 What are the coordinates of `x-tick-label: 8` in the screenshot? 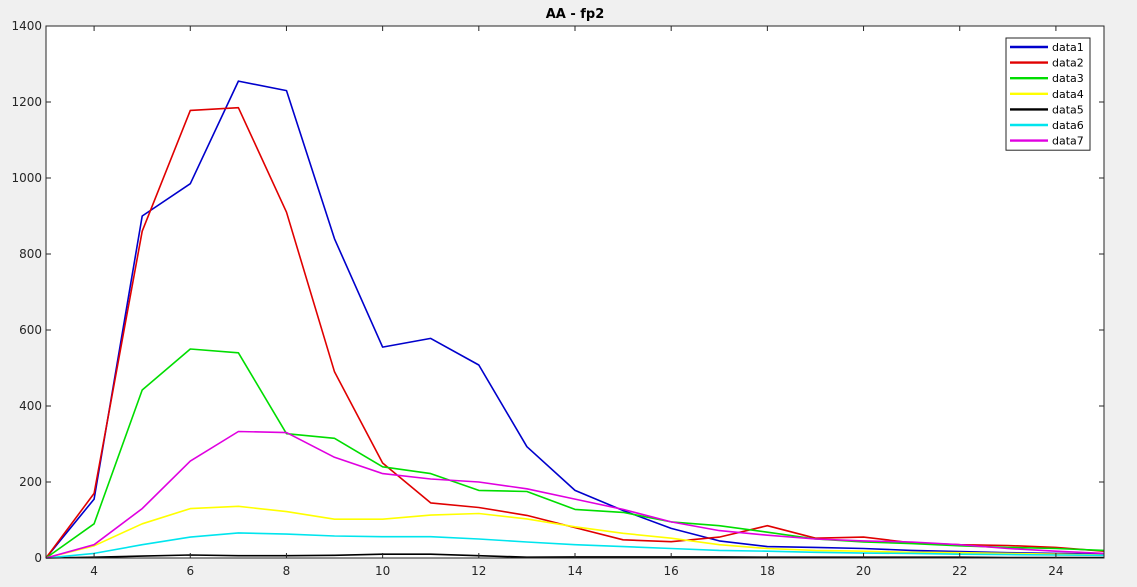 It's located at (287, 571).